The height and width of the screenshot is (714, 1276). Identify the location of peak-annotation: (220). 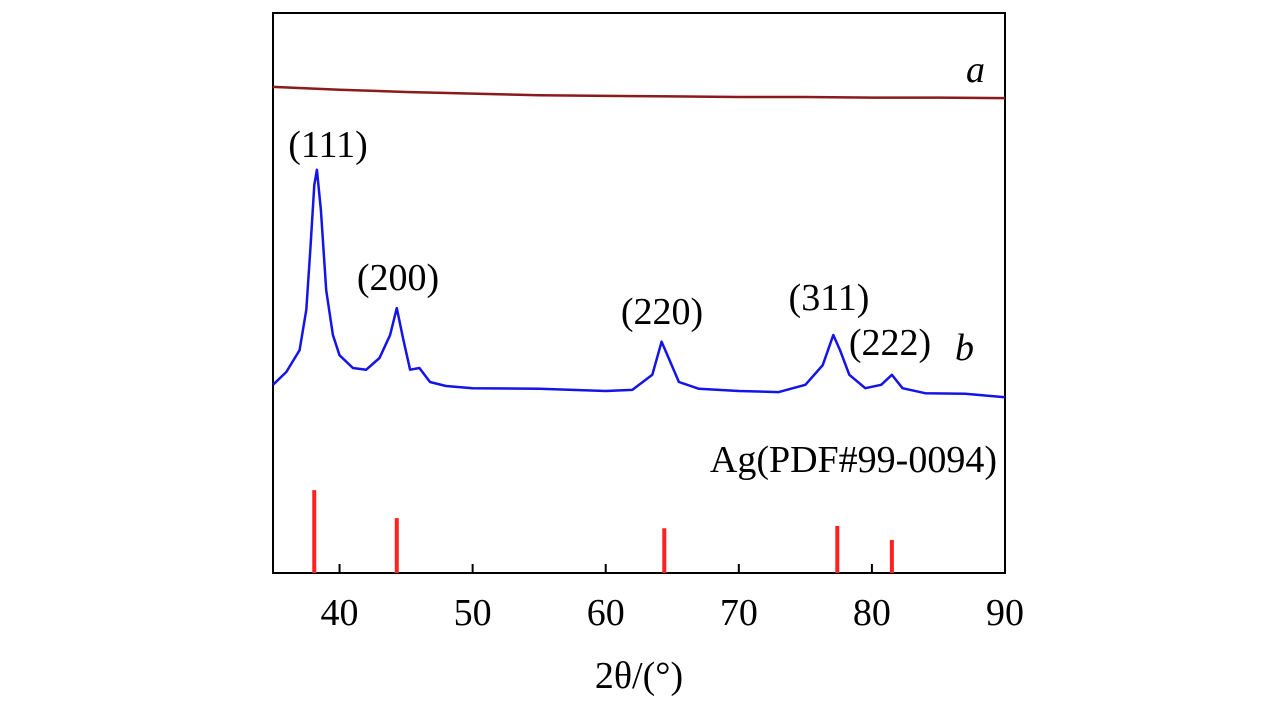
(662, 312).